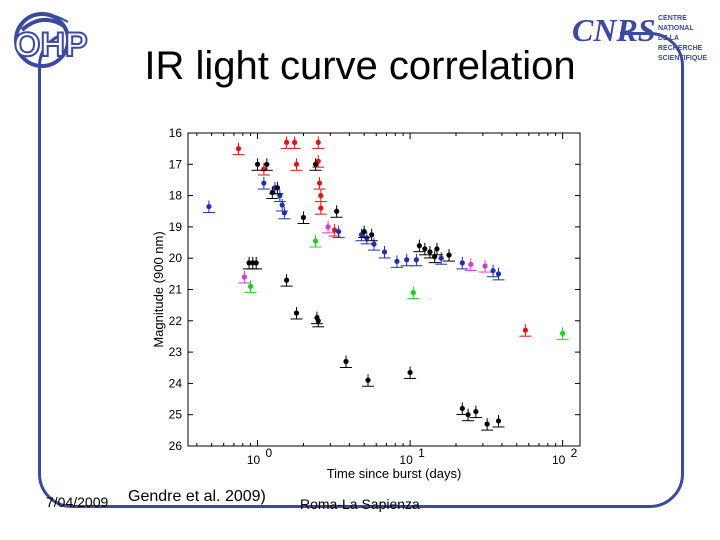 The height and width of the screenshot is (540, 720). What do you see at coordinates (676, 23) in the screenshot?
I see `cnrs-line-1: CENTRE NATIONAL` at bounding box center [676, 23].